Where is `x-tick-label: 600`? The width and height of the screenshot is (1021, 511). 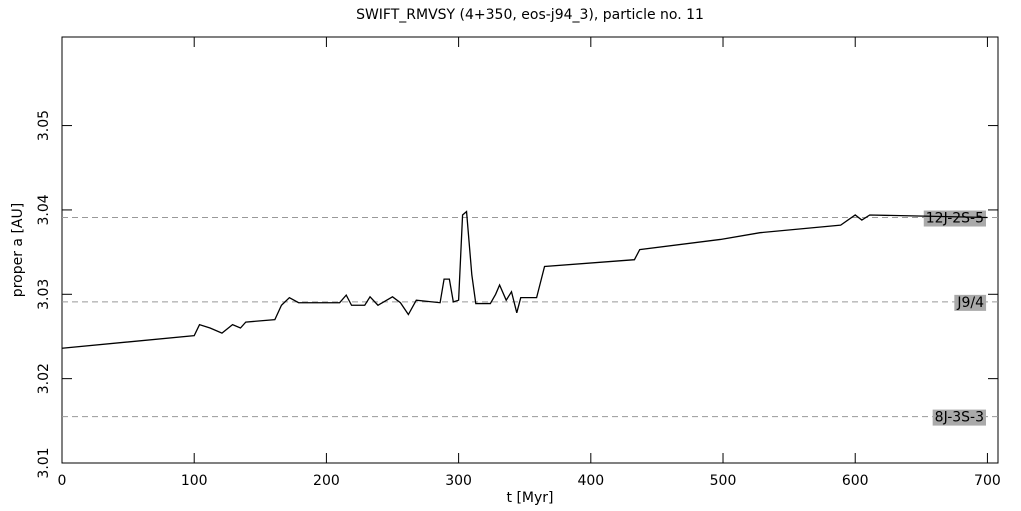
x-tick-label: 600 is located at coordinates (855, 481).